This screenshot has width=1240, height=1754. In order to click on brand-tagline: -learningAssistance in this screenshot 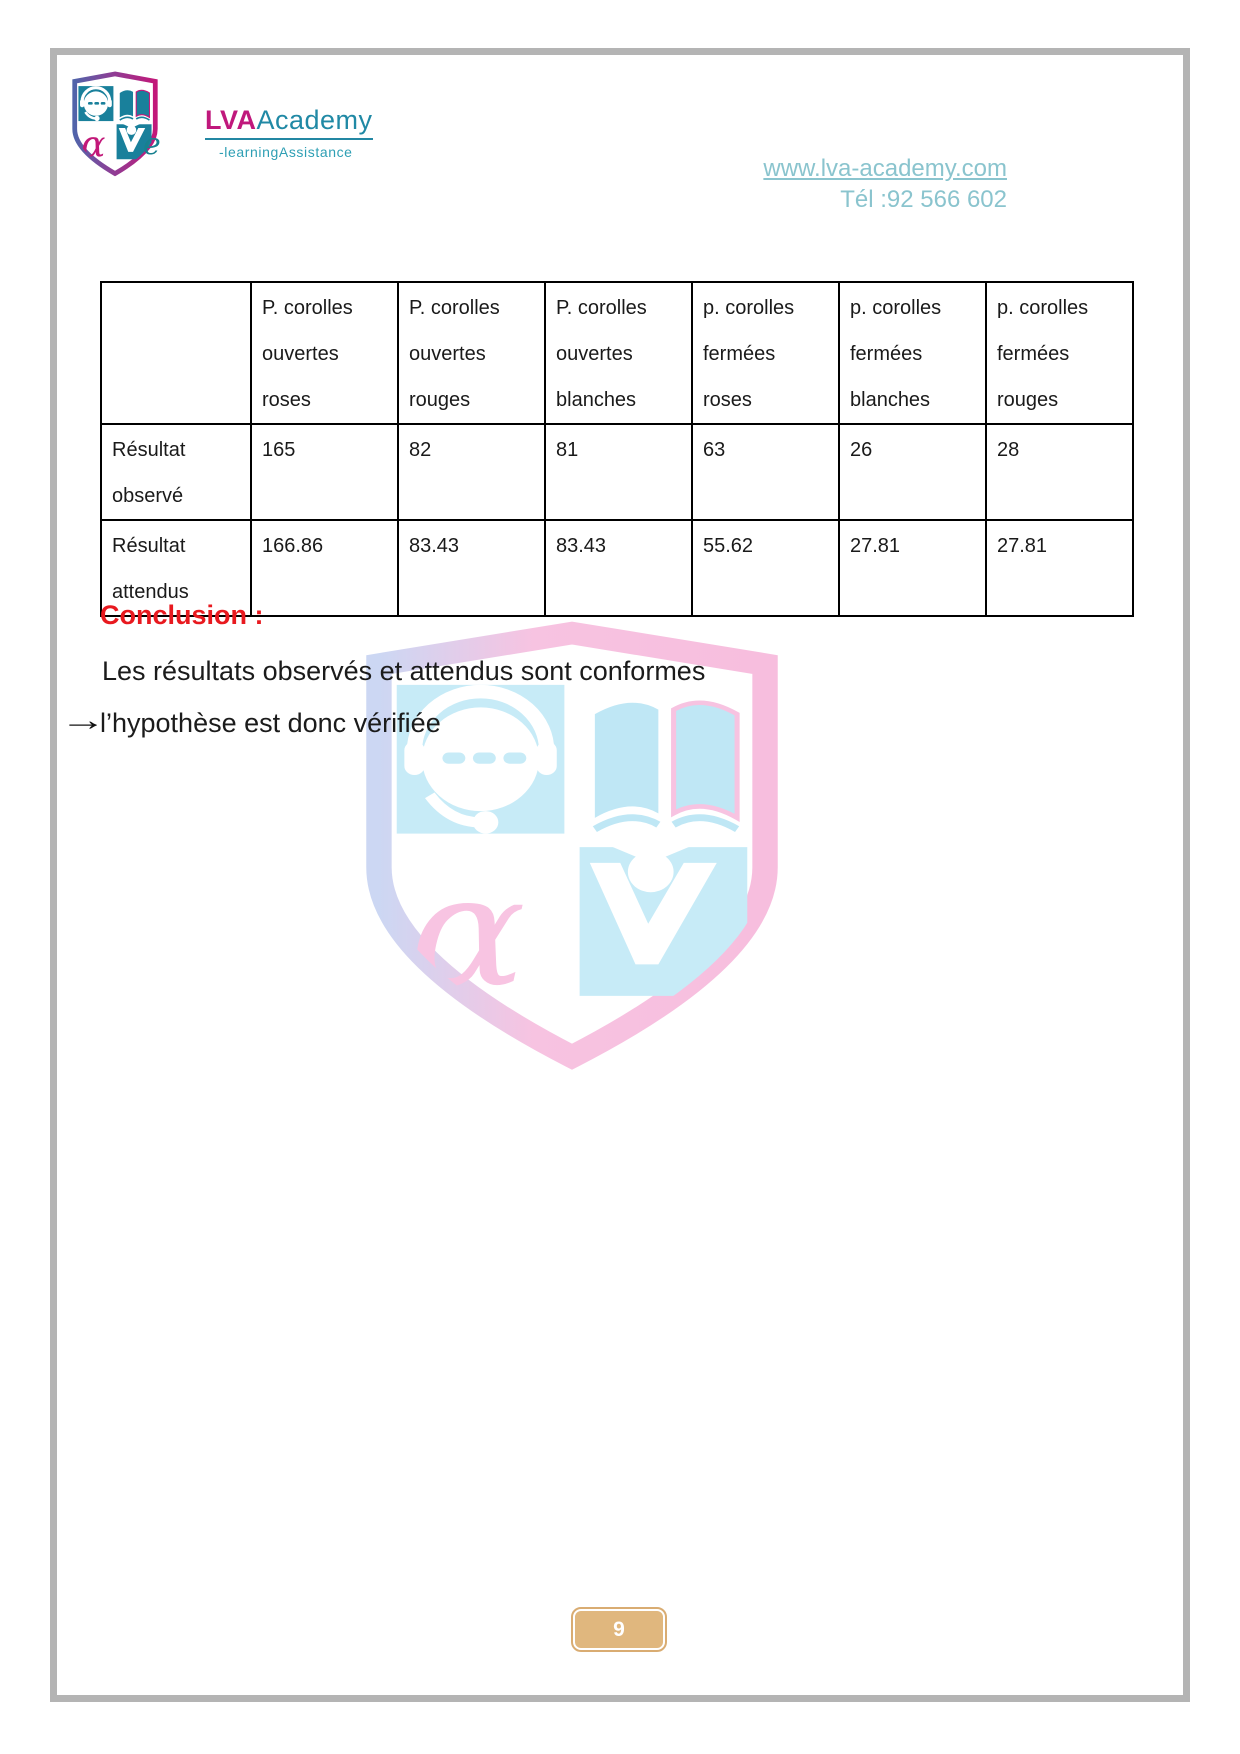, I will do `click(286, 152)`.